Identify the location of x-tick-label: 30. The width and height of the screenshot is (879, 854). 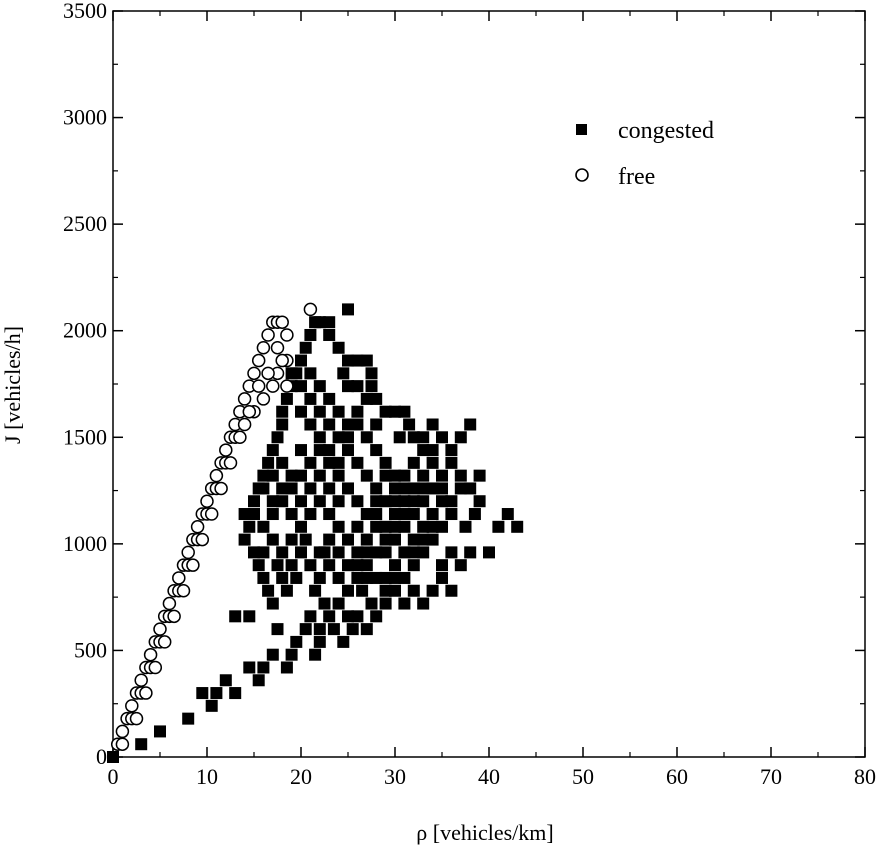
(395, 776).